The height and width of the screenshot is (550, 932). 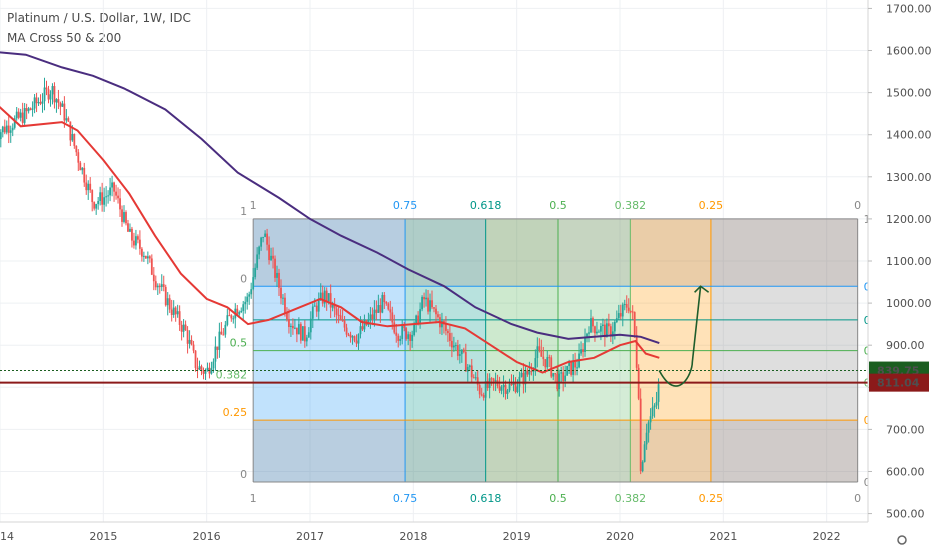 I want to click on price-tick-label: 1100.00, so click(x=909, y=261).